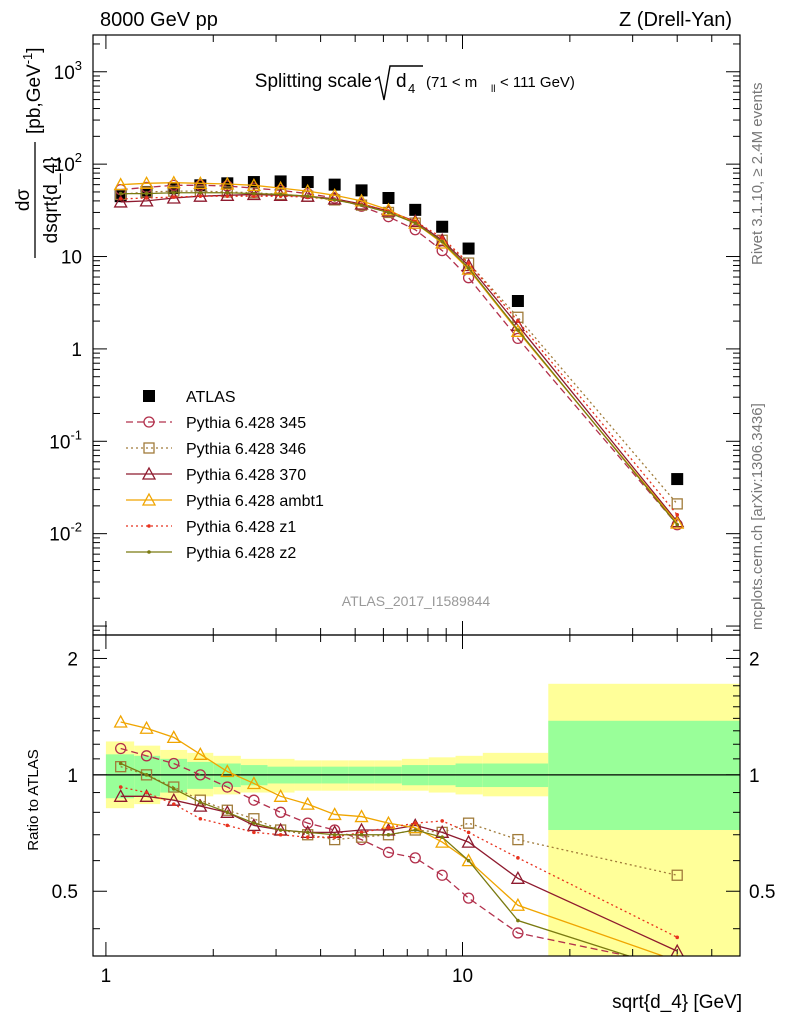 The width and height of the screenshot is (786, 1024). Describe the element at coordinates (76, 350) in the screenshot. I see `y-tick-label: 1` at that location.